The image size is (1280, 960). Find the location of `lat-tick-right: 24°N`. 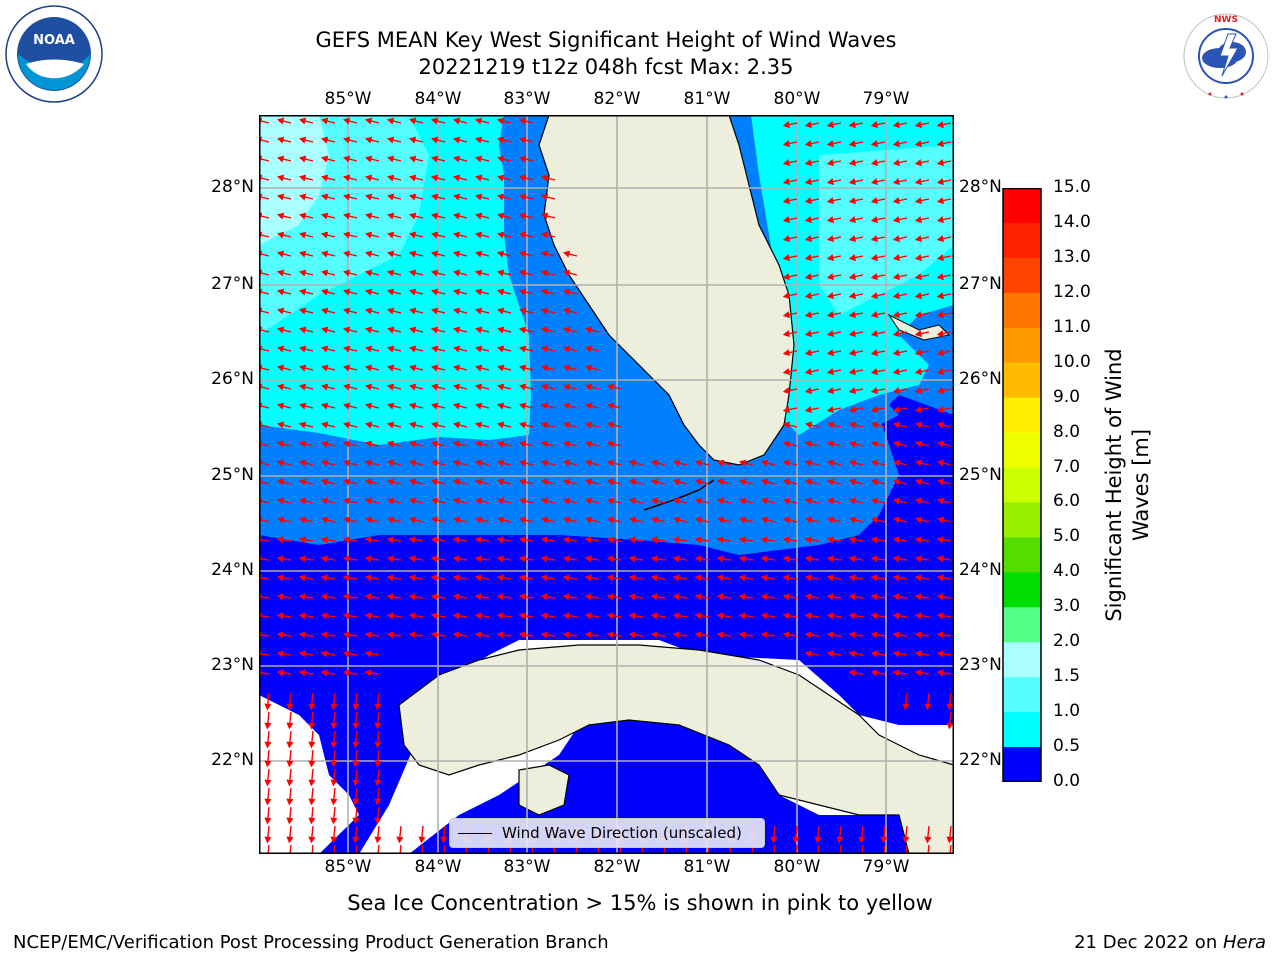

lat-tick-right: 24°N is located at coordinates (980, 570).